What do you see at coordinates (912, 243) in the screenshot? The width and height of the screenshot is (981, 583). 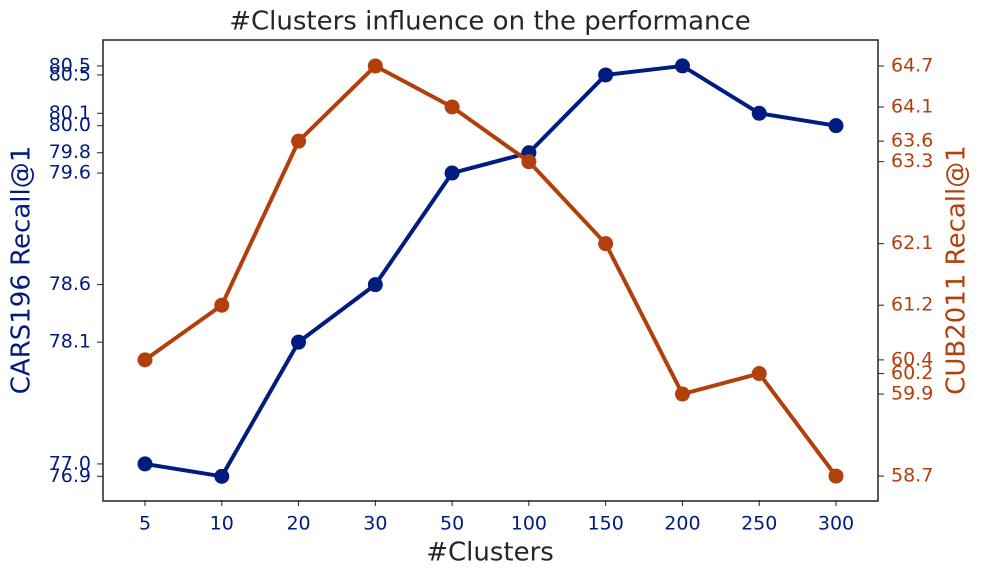 I see `y2-tick-label: 62.1` at bounding box center [912, 243].